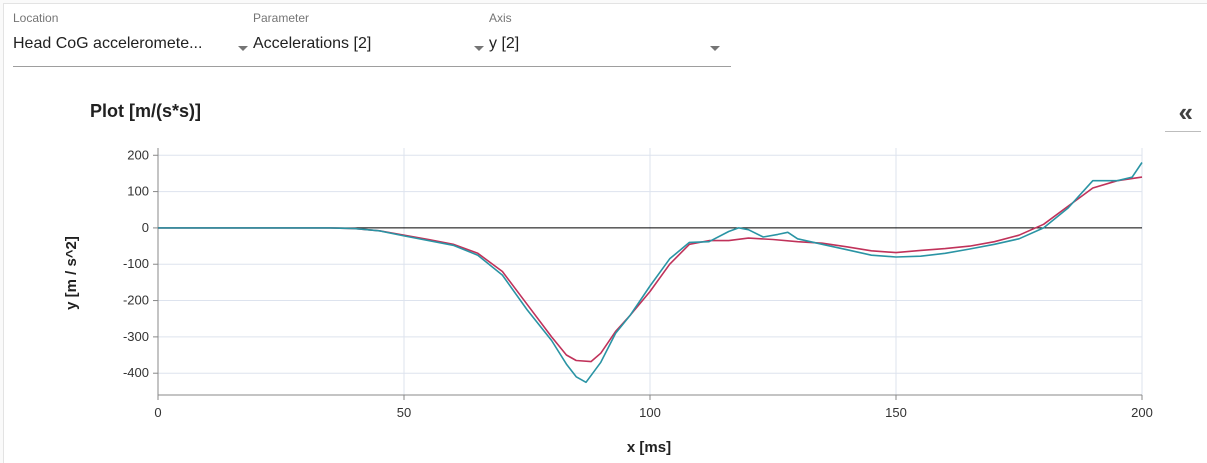 Image resolution: width=1207 pixels, height=463 pixels. Describe the element at coordinates (138, 154) in the screenshot. I see `y-tick-label: 200` at that location.